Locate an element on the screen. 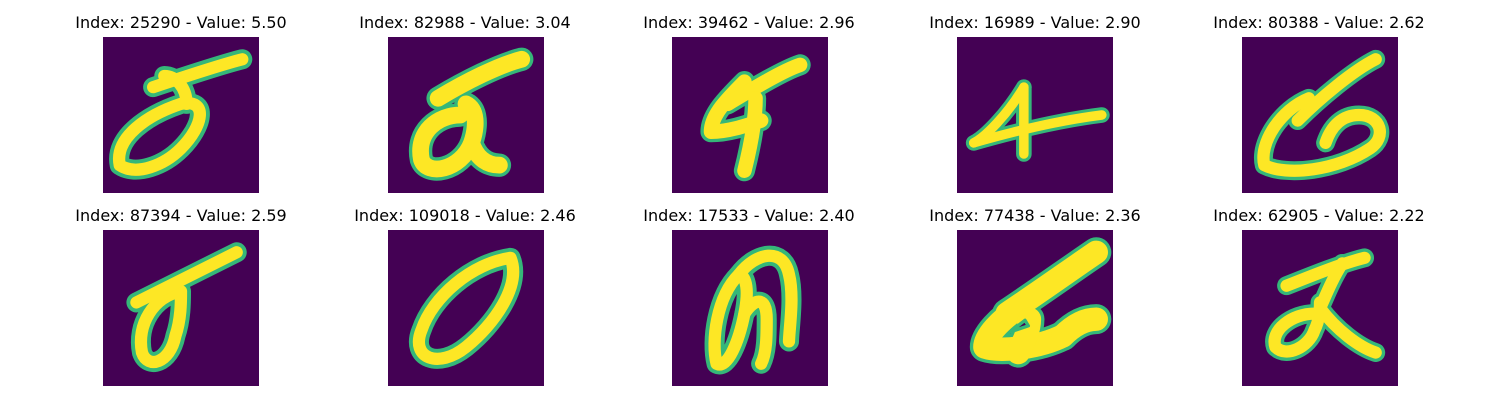 The image size is (1500, 400). panel-title-8: Index: 17533 - Value: 2.40 is located at coordinates (749, 215).